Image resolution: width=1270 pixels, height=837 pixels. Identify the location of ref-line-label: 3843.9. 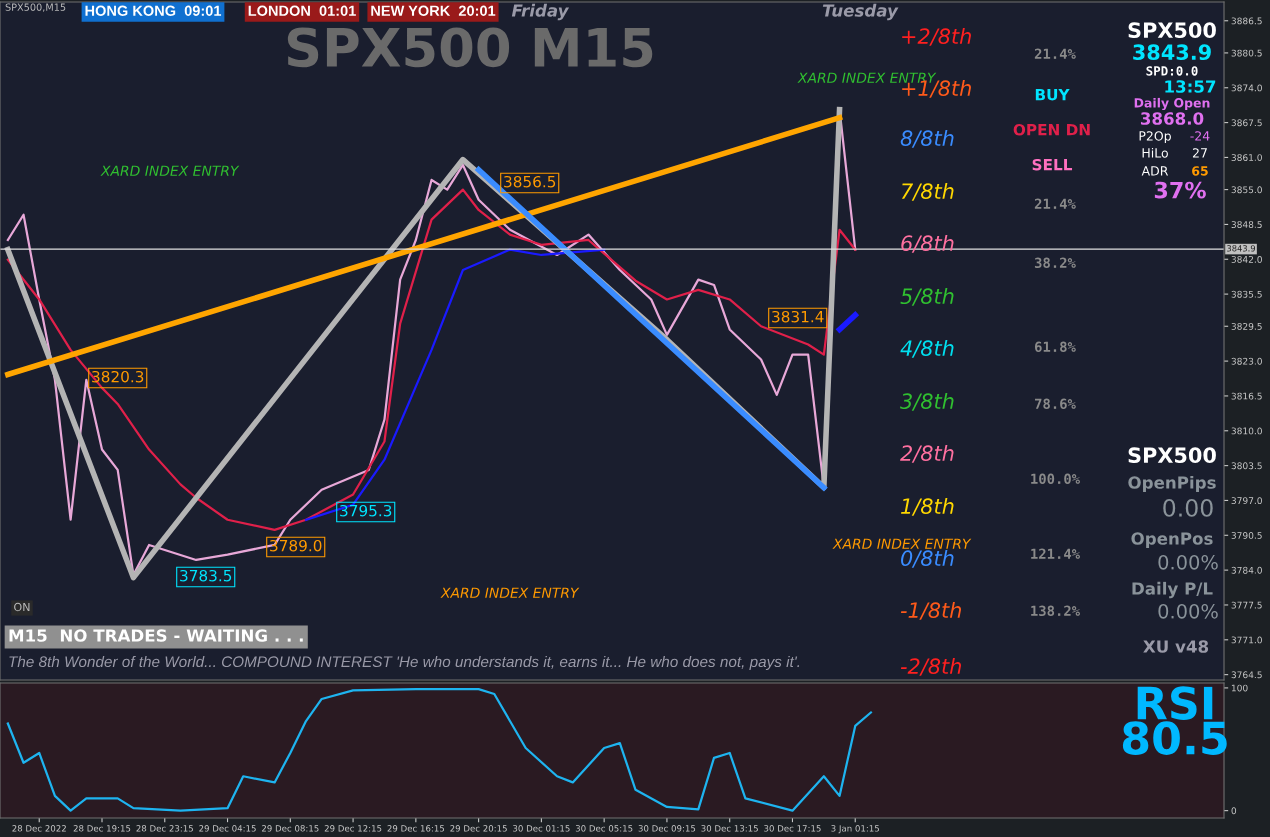
(1241, 248).